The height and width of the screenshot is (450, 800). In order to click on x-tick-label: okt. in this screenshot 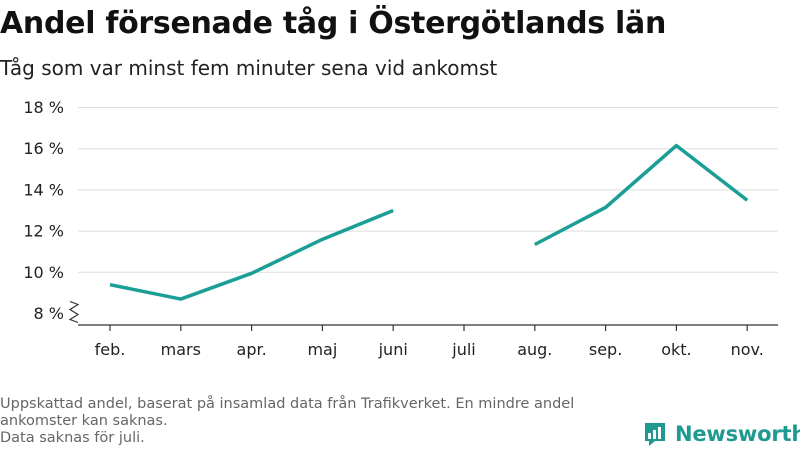, I will do `click(676, 349)`.